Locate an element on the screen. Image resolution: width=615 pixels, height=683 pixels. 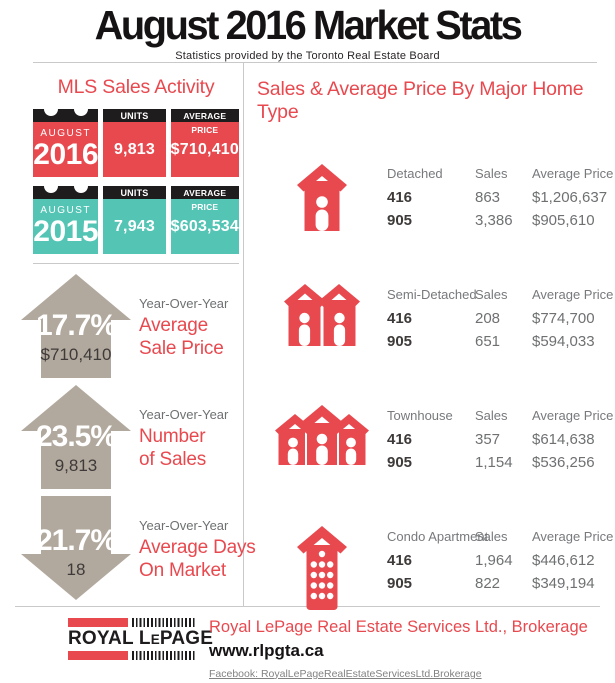
home-table-header: Detached Sales Average Price is located at coordinates (500, 173).